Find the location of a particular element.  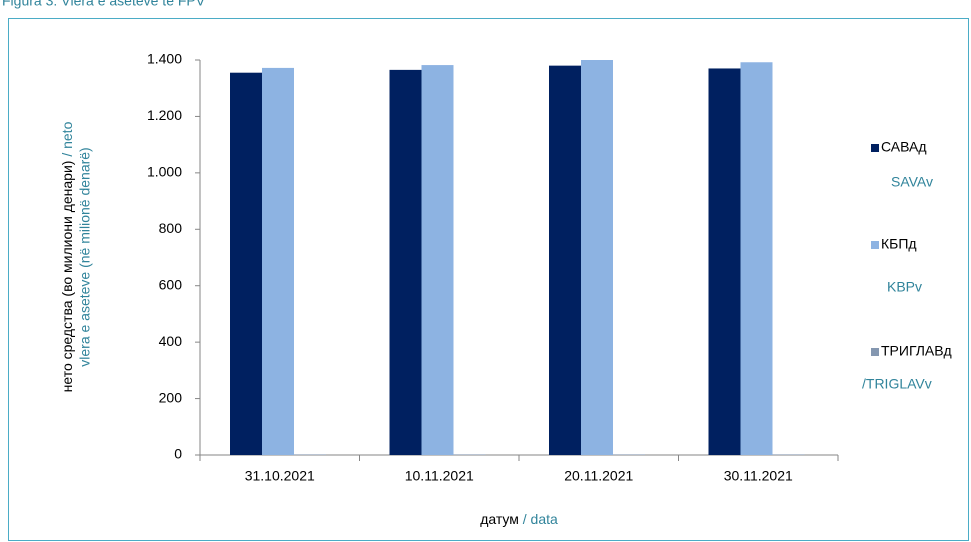

legend-label-alt: SAVAv is located at coordinates (912, 182).